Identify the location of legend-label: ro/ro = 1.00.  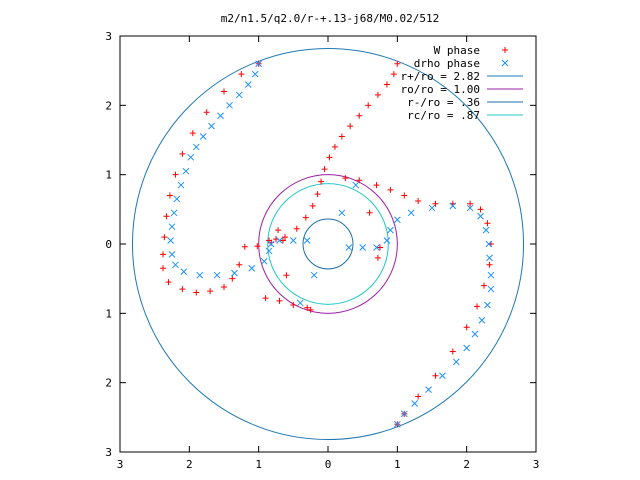
(440, 89).